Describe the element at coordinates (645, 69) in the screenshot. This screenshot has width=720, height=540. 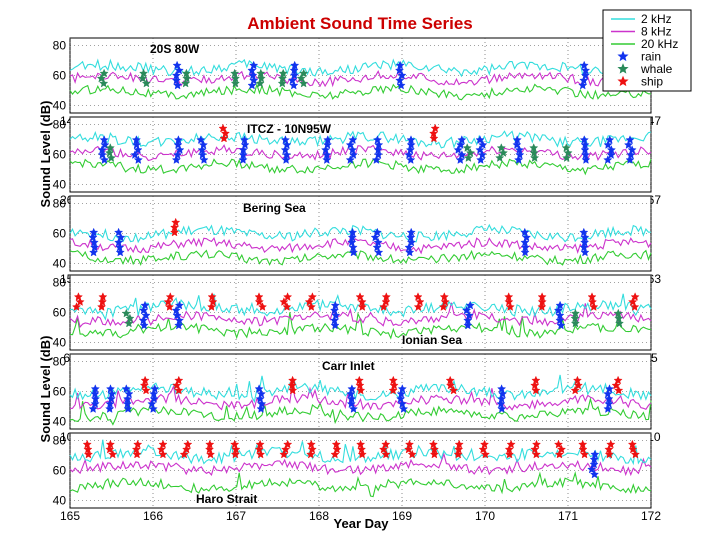
I see `legend-item-whale: whale` at that location.